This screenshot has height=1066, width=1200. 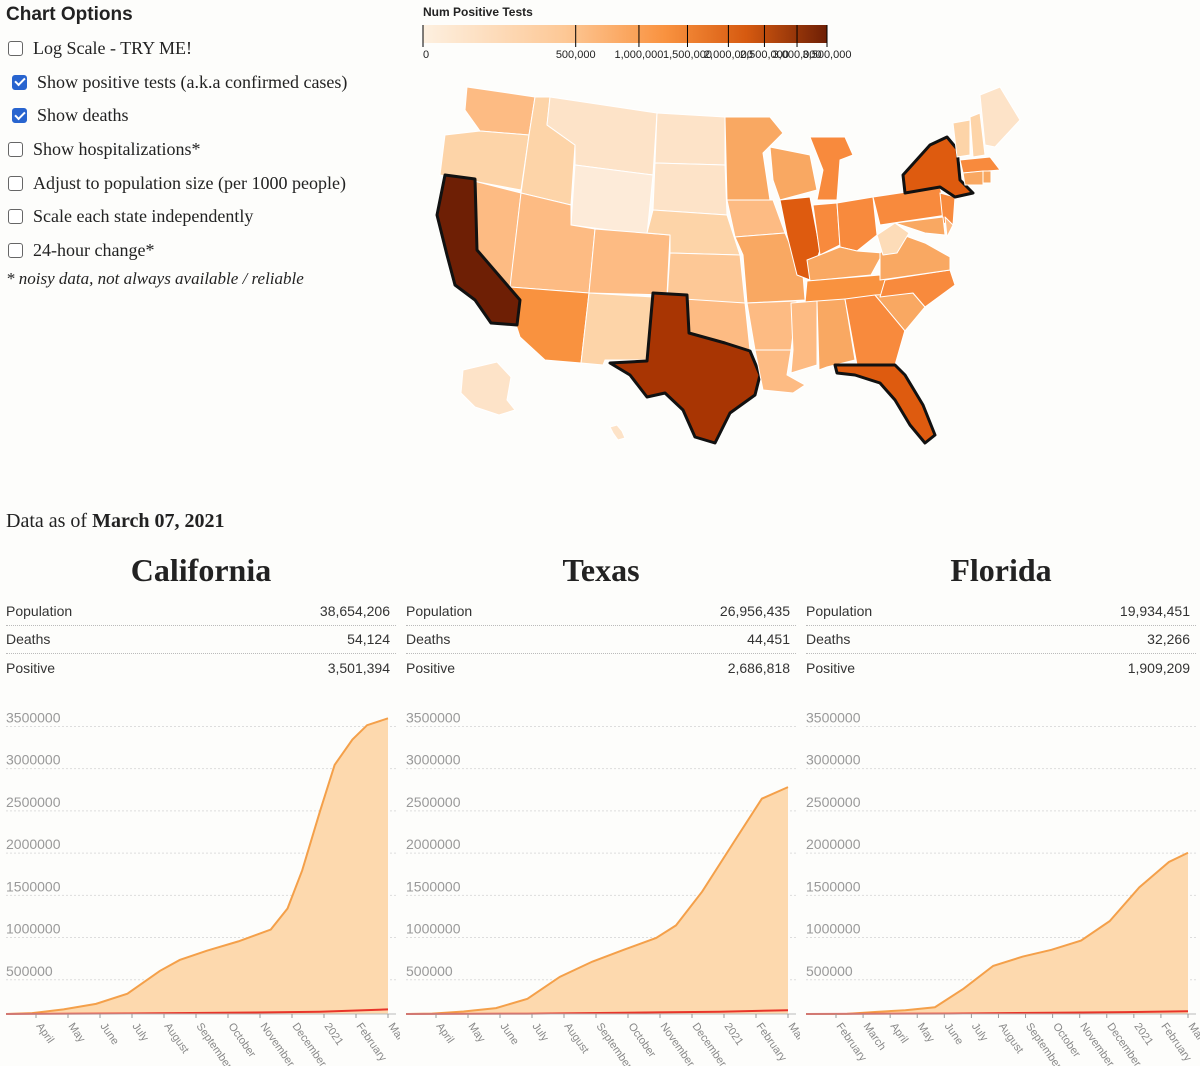 What do you see at coordinates (827, 55) in the screenshot?
I see `legend-tick-label: 3,500,000` at bounding box center [827, 55].